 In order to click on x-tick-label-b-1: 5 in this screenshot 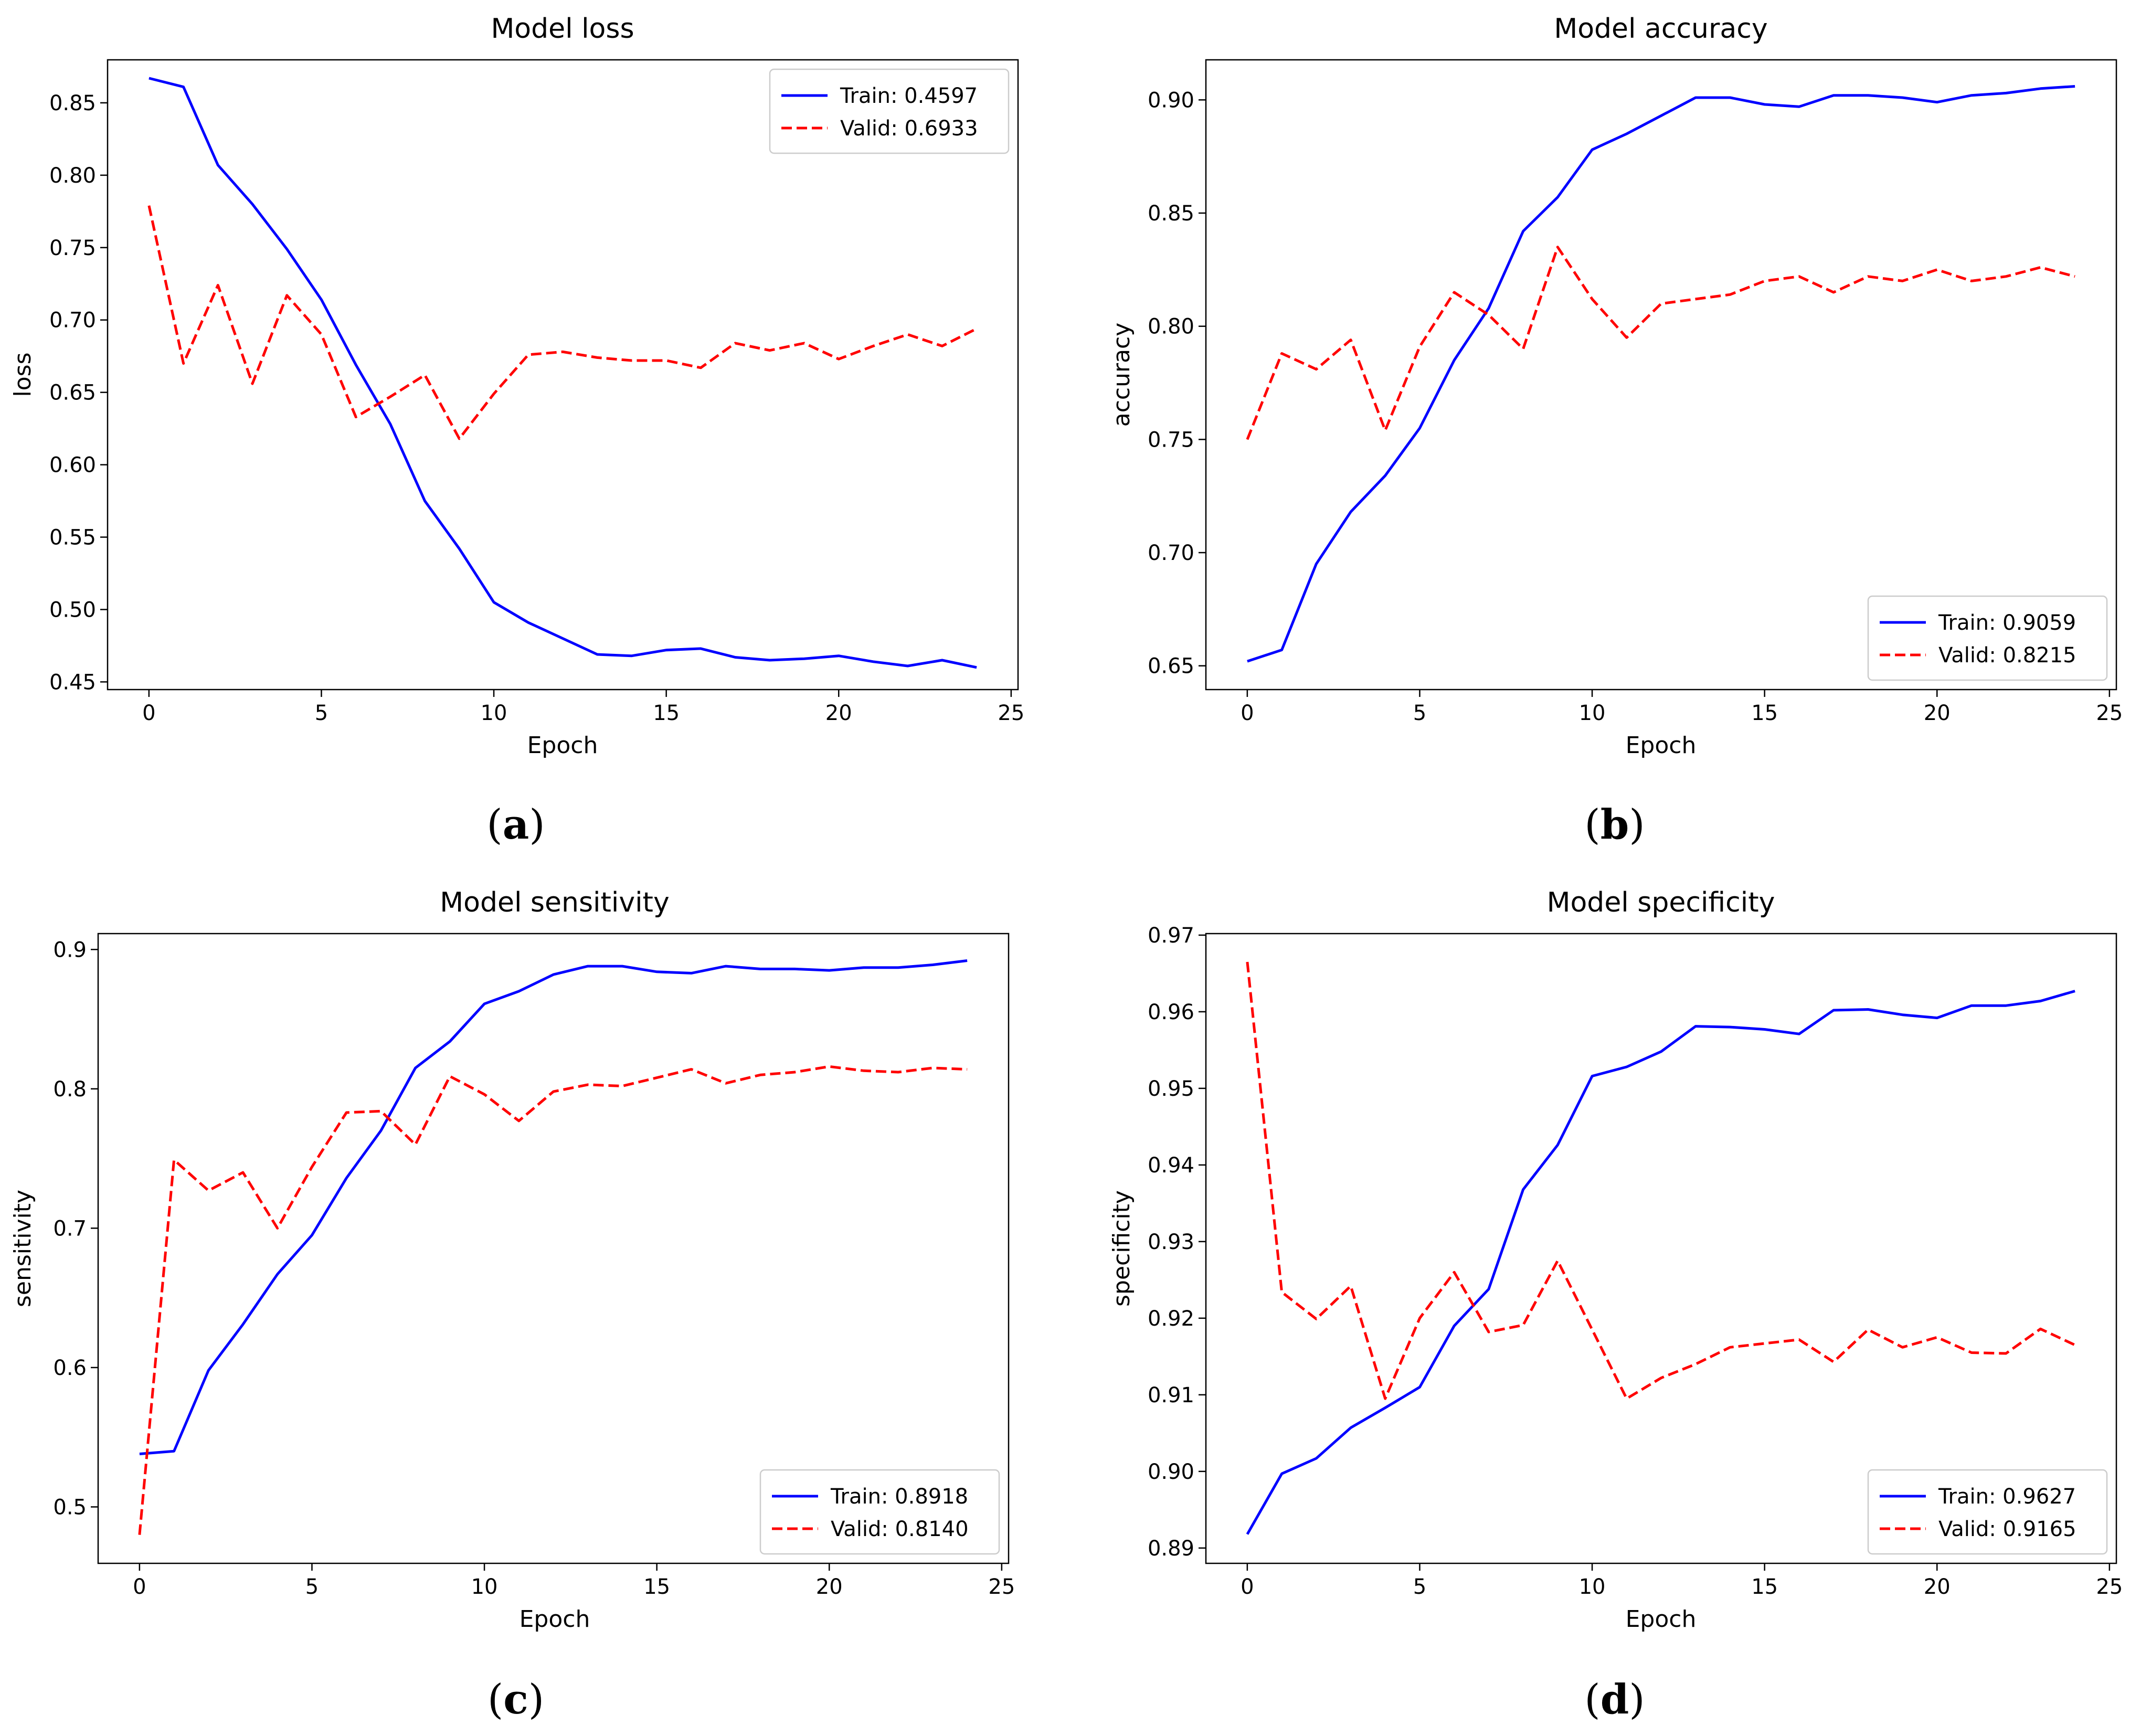, I will do `click(1419, 713)`.